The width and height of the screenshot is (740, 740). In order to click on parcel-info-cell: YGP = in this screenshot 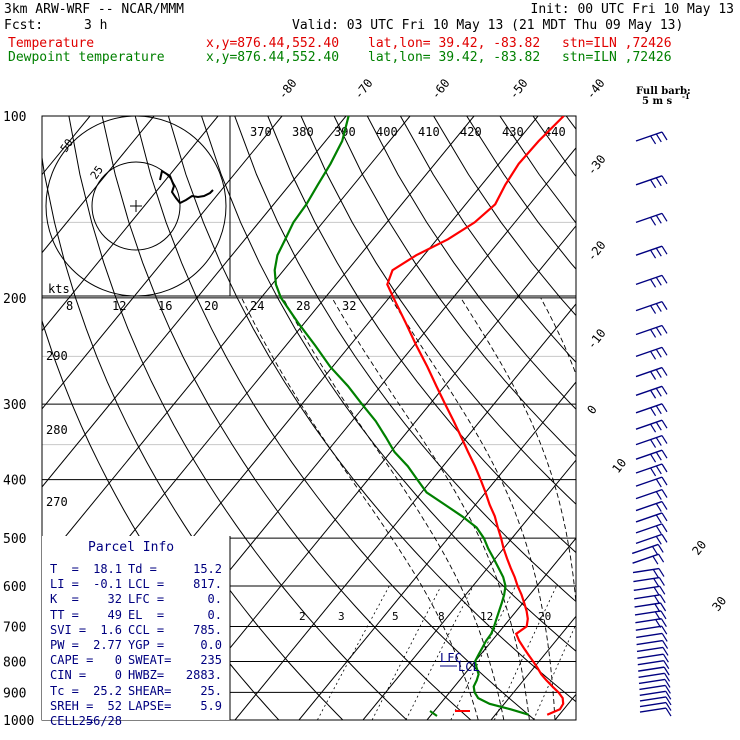, I will do `click(146, 645)`.